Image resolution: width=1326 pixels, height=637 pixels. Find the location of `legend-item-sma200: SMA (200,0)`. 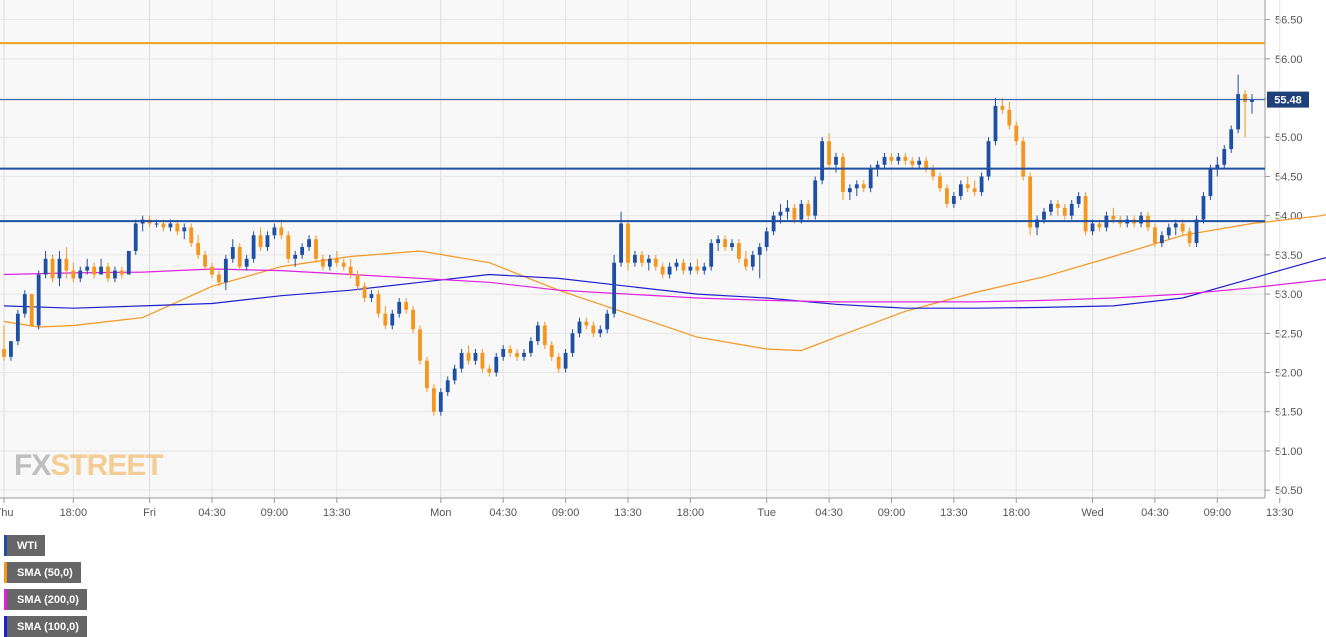

legend-item-sma200: SMA (200,0) is located at coordinates (45, 599).